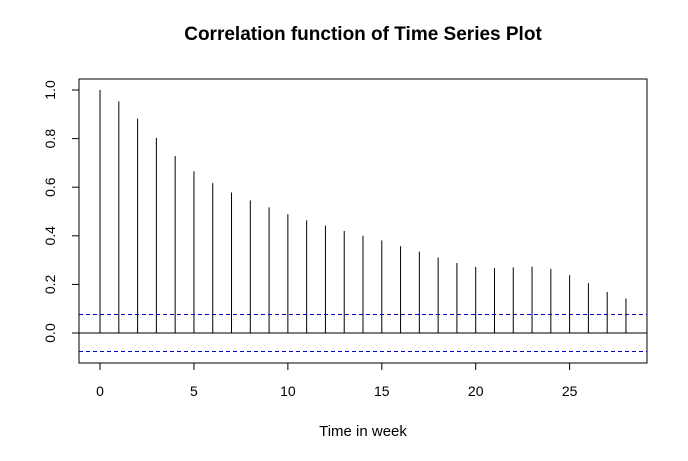 This screenshot has height=461, width=688. I want to click on y-tick-label-5: 1.0, so click(50, 90).